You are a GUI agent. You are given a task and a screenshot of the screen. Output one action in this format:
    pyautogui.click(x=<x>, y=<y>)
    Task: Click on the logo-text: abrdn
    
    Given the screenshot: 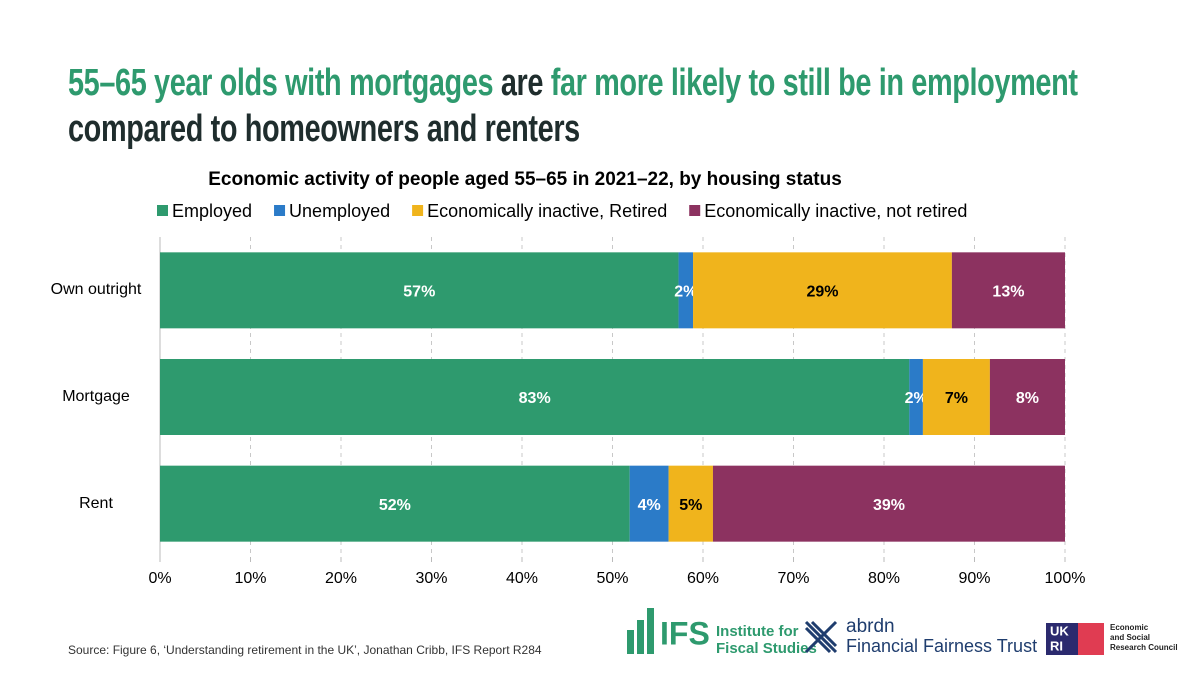 What is the action you would take?
    pyautogui.click(x=870, y=626)
    